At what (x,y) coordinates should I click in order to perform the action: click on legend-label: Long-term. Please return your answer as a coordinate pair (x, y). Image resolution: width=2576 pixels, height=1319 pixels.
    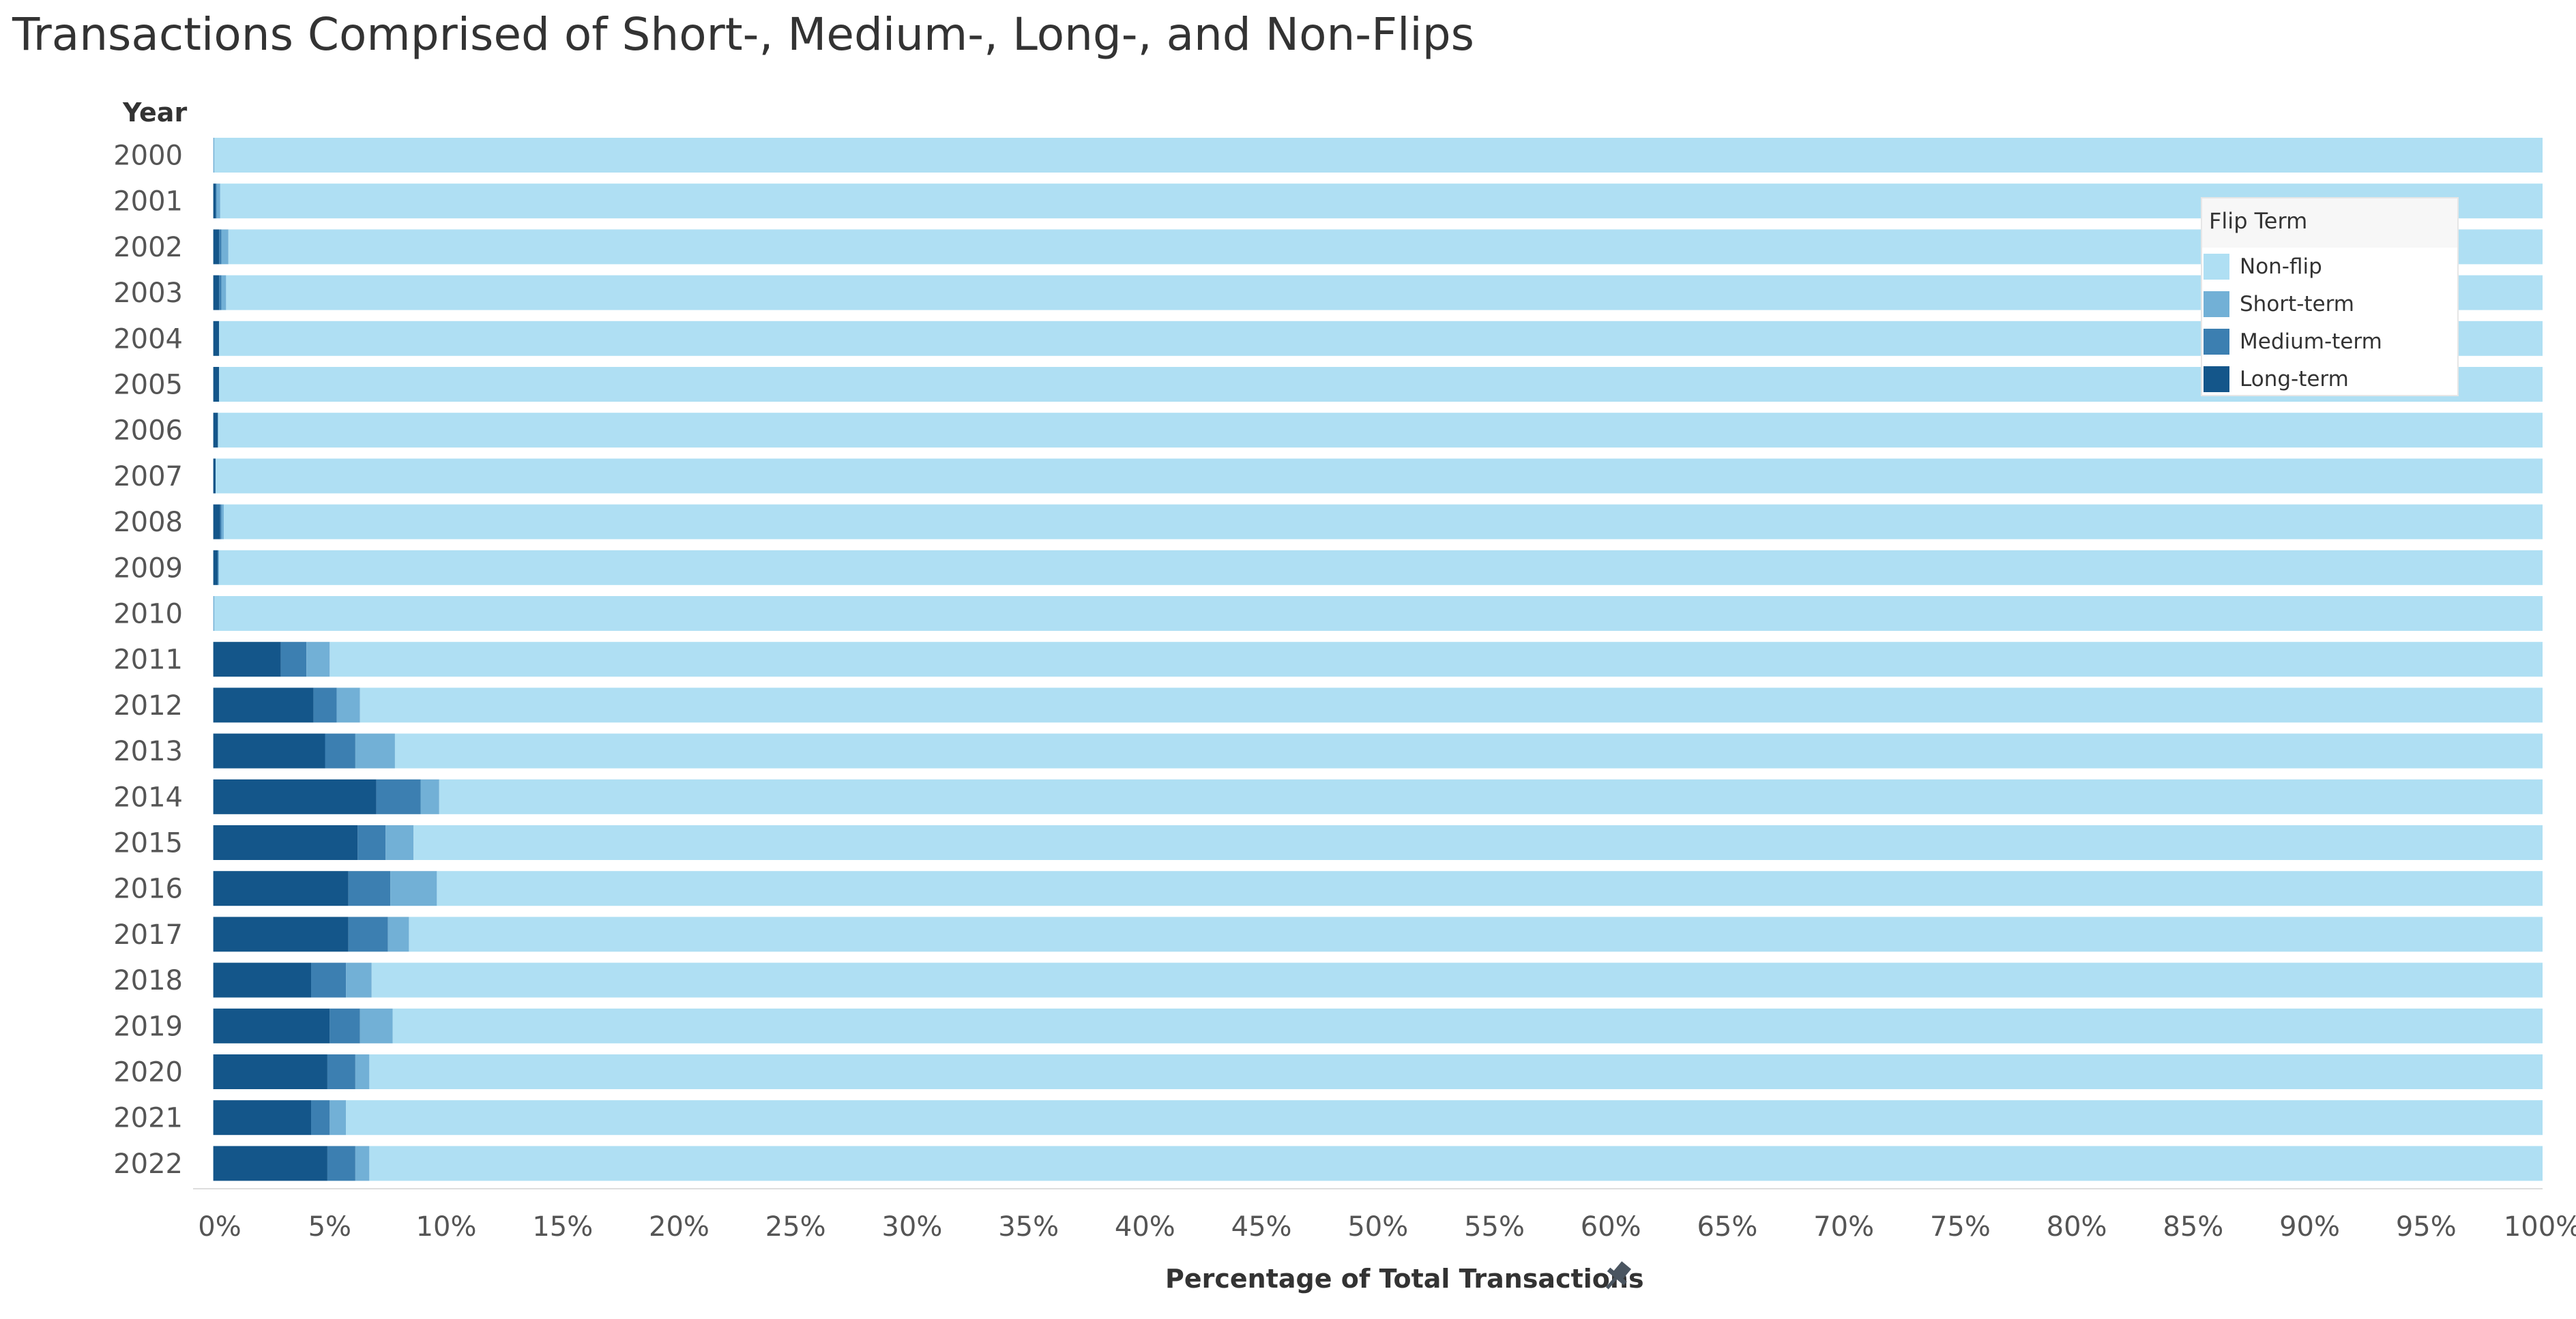
    Looking at the image, I should click on (2294, 379).